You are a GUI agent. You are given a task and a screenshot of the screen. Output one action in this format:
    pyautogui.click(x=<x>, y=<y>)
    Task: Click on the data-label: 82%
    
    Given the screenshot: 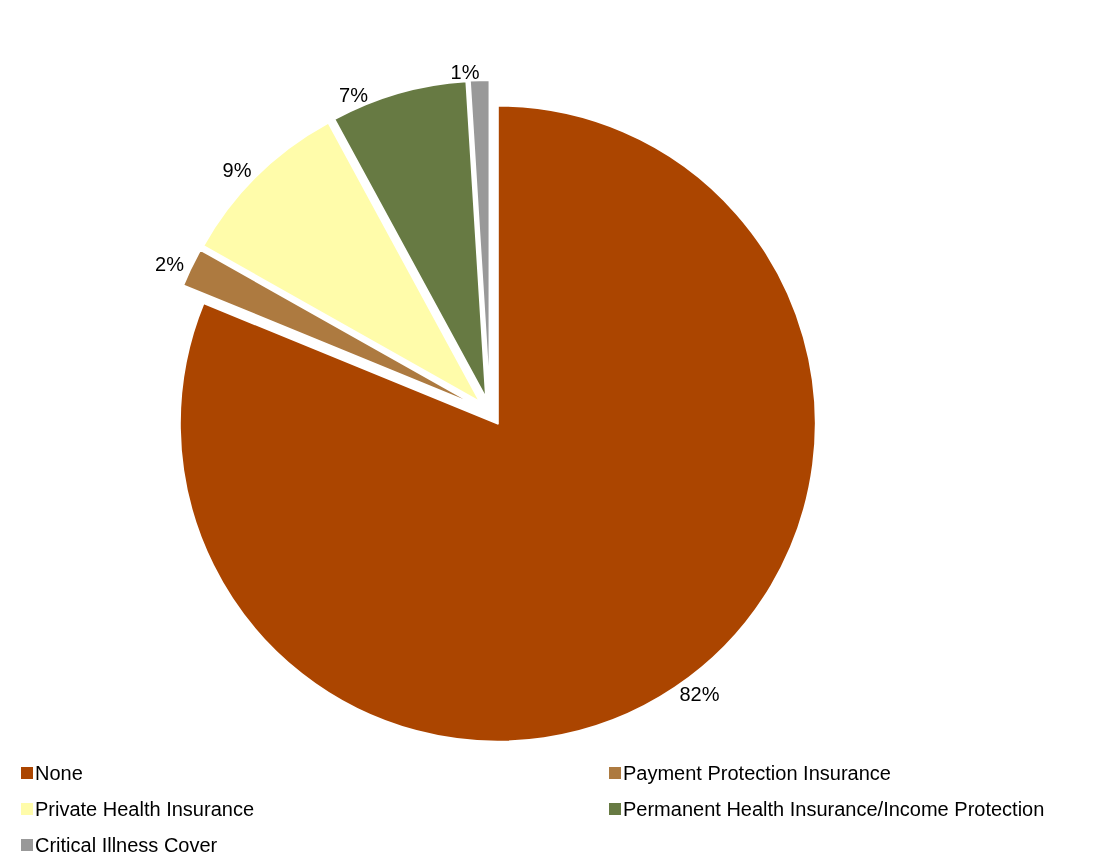 What is the action you would take?
    pyautogui.click(x=699, y=694)
    